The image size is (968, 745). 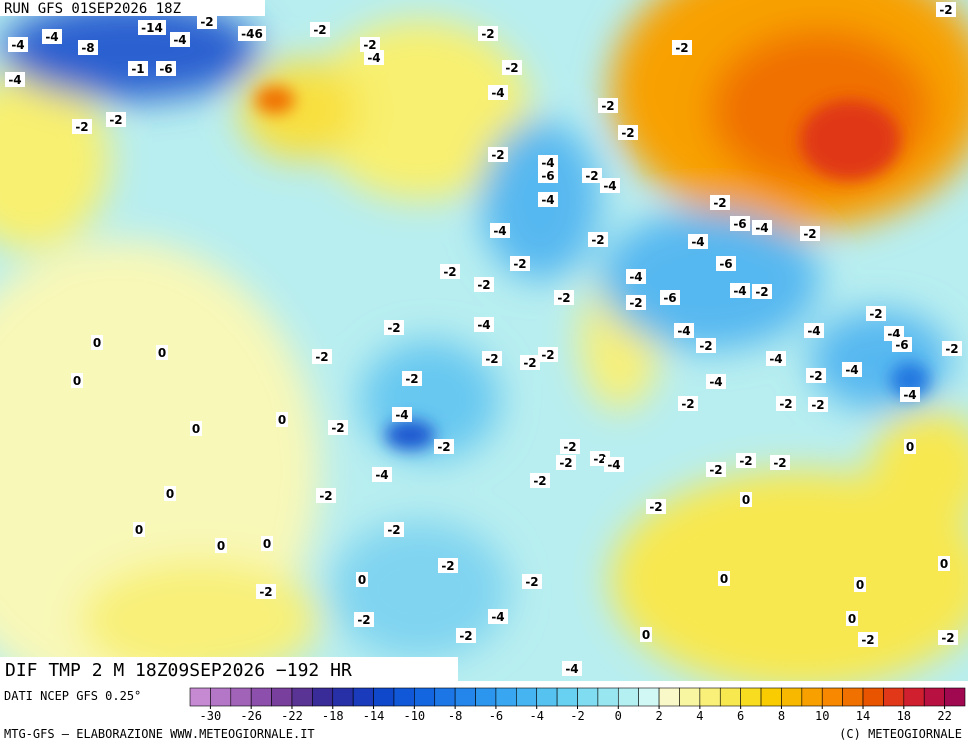 I want to click on colorbar-tick-label: -10, so click(x=414, y=716).